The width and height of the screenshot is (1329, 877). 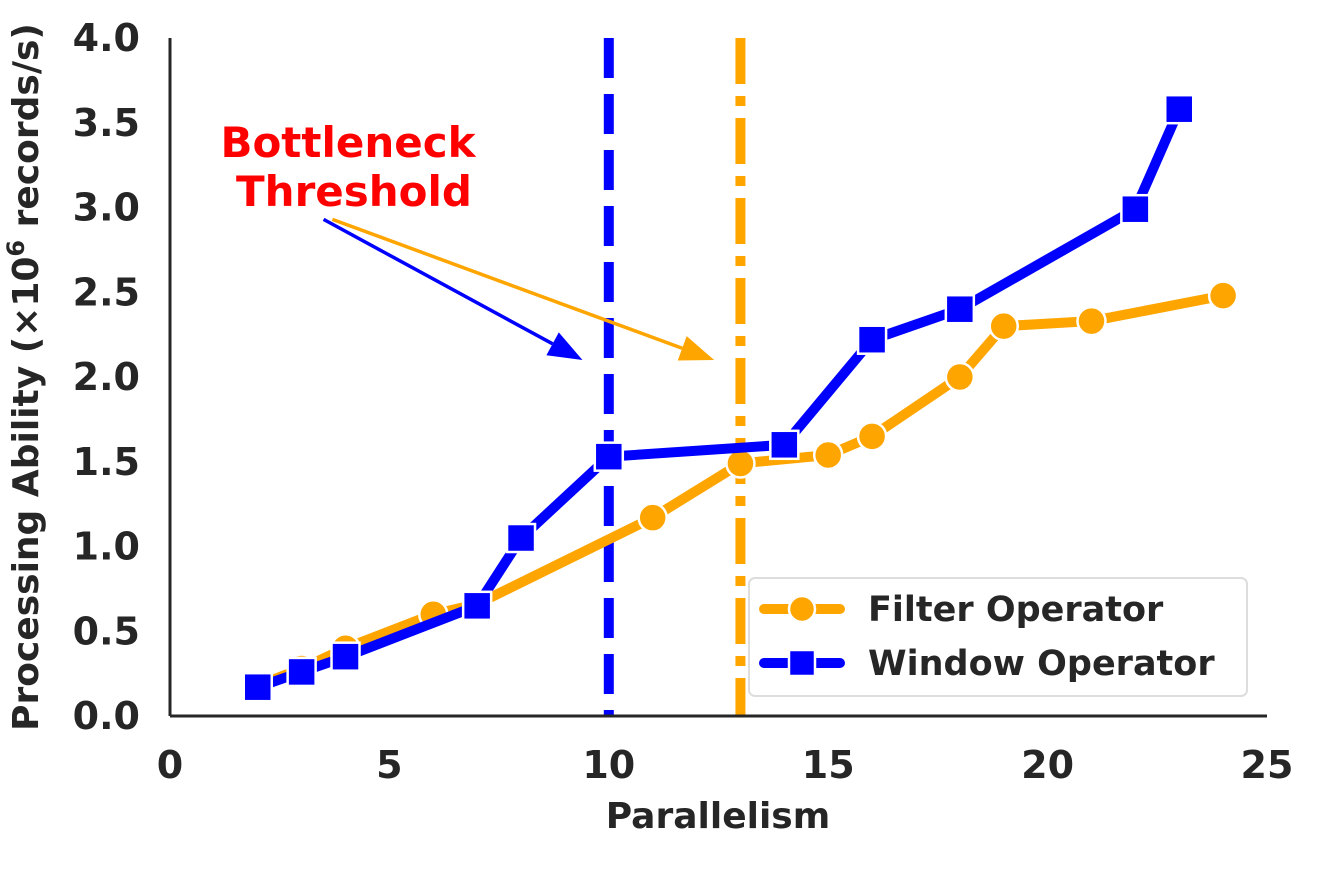 I want to click on legend-label: Window Operator, so click(x=1041, y=664).